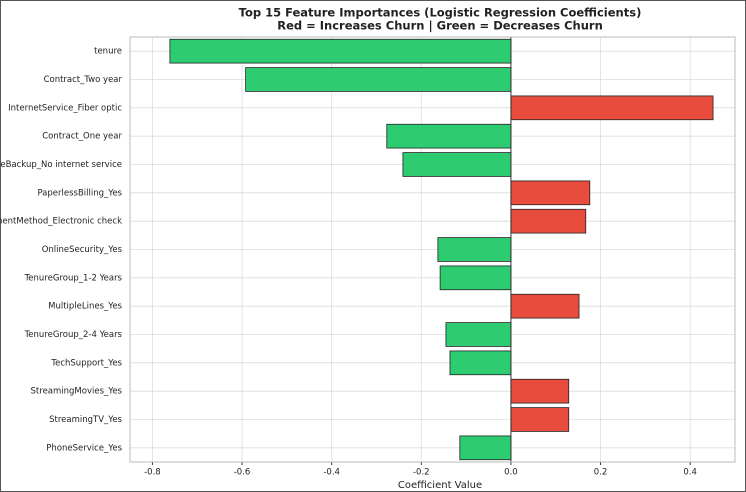 This screenshot has height=492, width=746. Describe the element at coordinates (511, 473) in the screenshot. I see `x-tick-label: 0.0` at that location.